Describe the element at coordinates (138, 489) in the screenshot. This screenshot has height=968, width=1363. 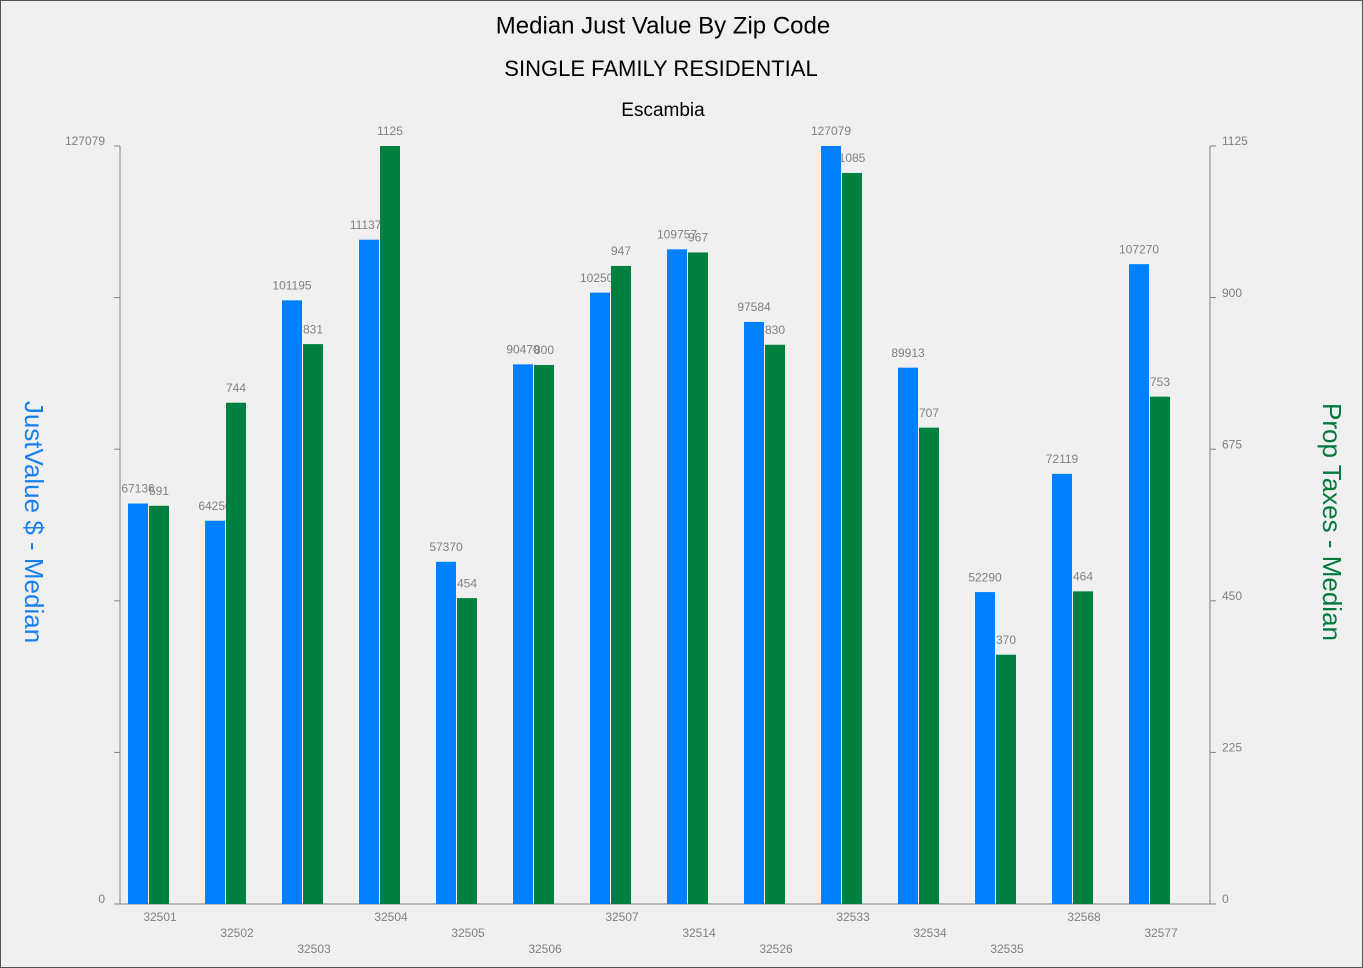
I see `value-label: 67136` at that location.